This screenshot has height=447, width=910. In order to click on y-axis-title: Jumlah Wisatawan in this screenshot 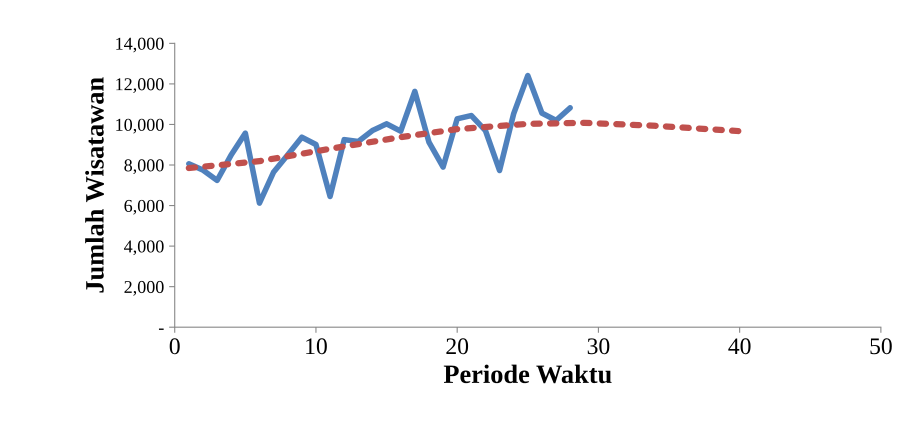, I will do `click(94, 185)`.